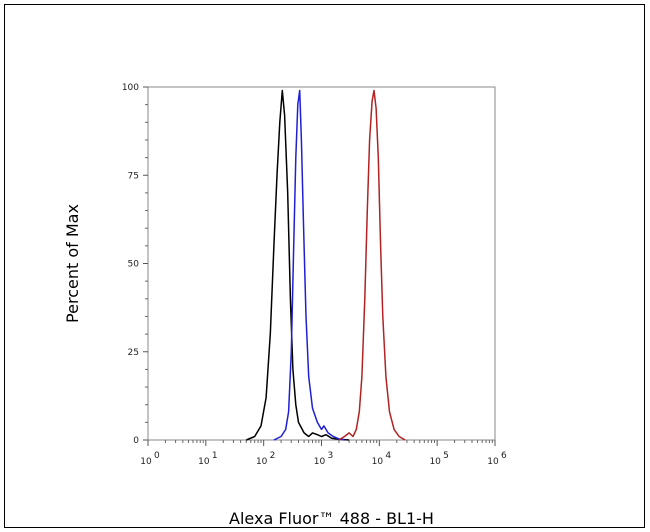  Describe the element at coordinates (72, 263) in the screenshot. I see `y-axis-title: Percent of Max` at that location.